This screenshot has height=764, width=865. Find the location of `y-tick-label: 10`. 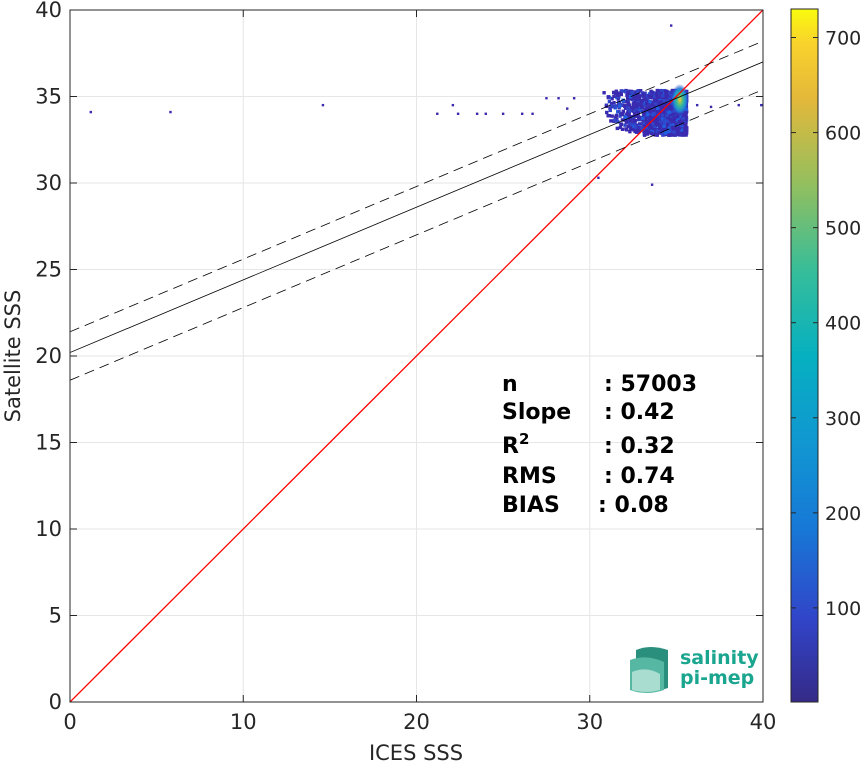

y-tick-label: 10 is located at coordinates (48, 529).